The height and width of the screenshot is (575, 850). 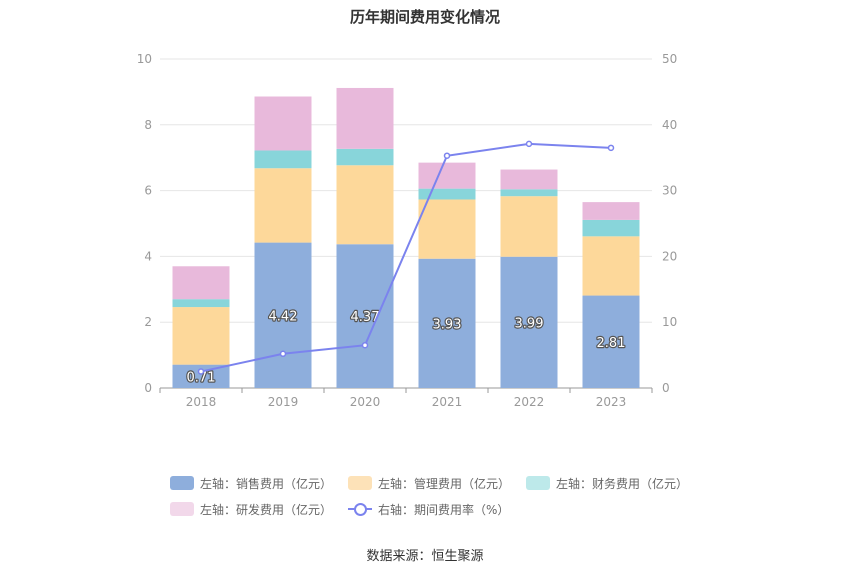 What do you see at coordinates (365, 157) in the screenshot?
I see `finance-bar-2020` at bounding box center [365, 157].